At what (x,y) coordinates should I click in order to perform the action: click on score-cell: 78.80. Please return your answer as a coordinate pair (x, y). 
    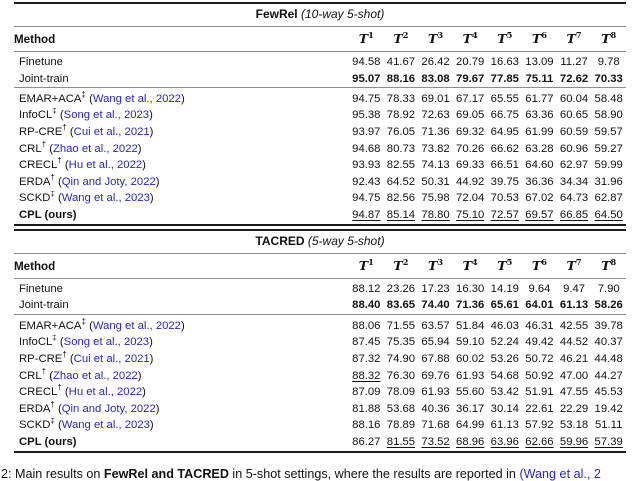
    Looking at the image, I should click on (435, 216).